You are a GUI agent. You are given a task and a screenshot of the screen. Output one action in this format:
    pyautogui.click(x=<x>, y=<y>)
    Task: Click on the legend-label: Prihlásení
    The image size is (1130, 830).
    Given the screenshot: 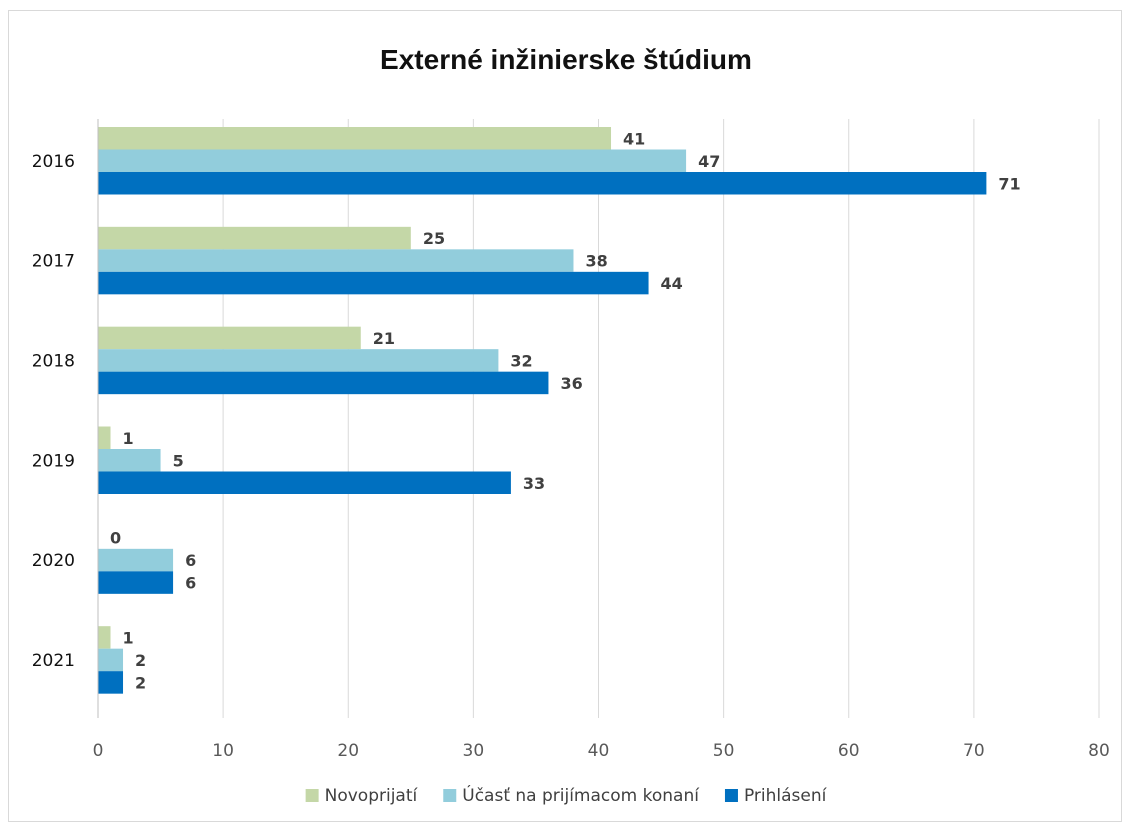 What is the action you would take?
    pyautogui.click(x=786, y=796)
    